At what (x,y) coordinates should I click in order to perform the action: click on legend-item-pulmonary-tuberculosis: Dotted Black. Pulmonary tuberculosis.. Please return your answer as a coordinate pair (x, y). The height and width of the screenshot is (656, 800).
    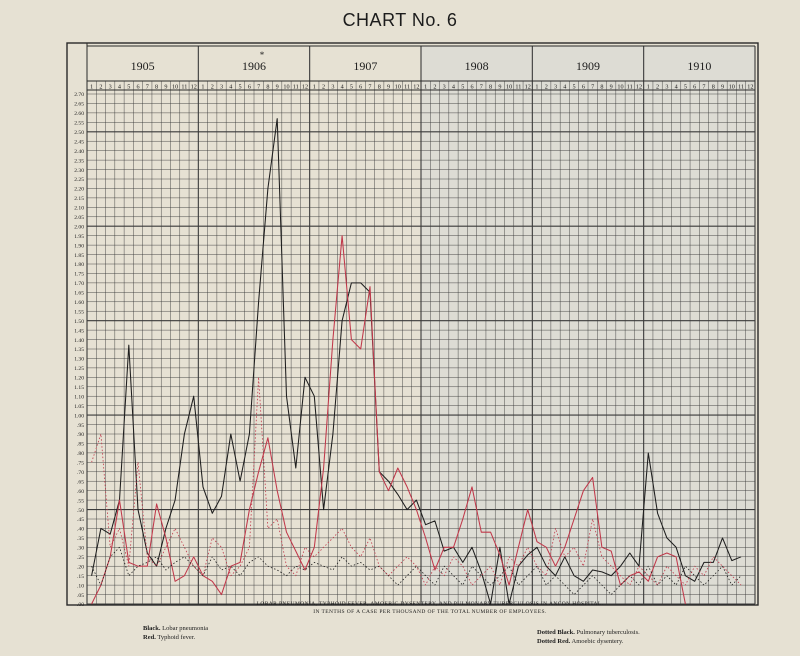
    Looking at the image, I should click on (588, 632).